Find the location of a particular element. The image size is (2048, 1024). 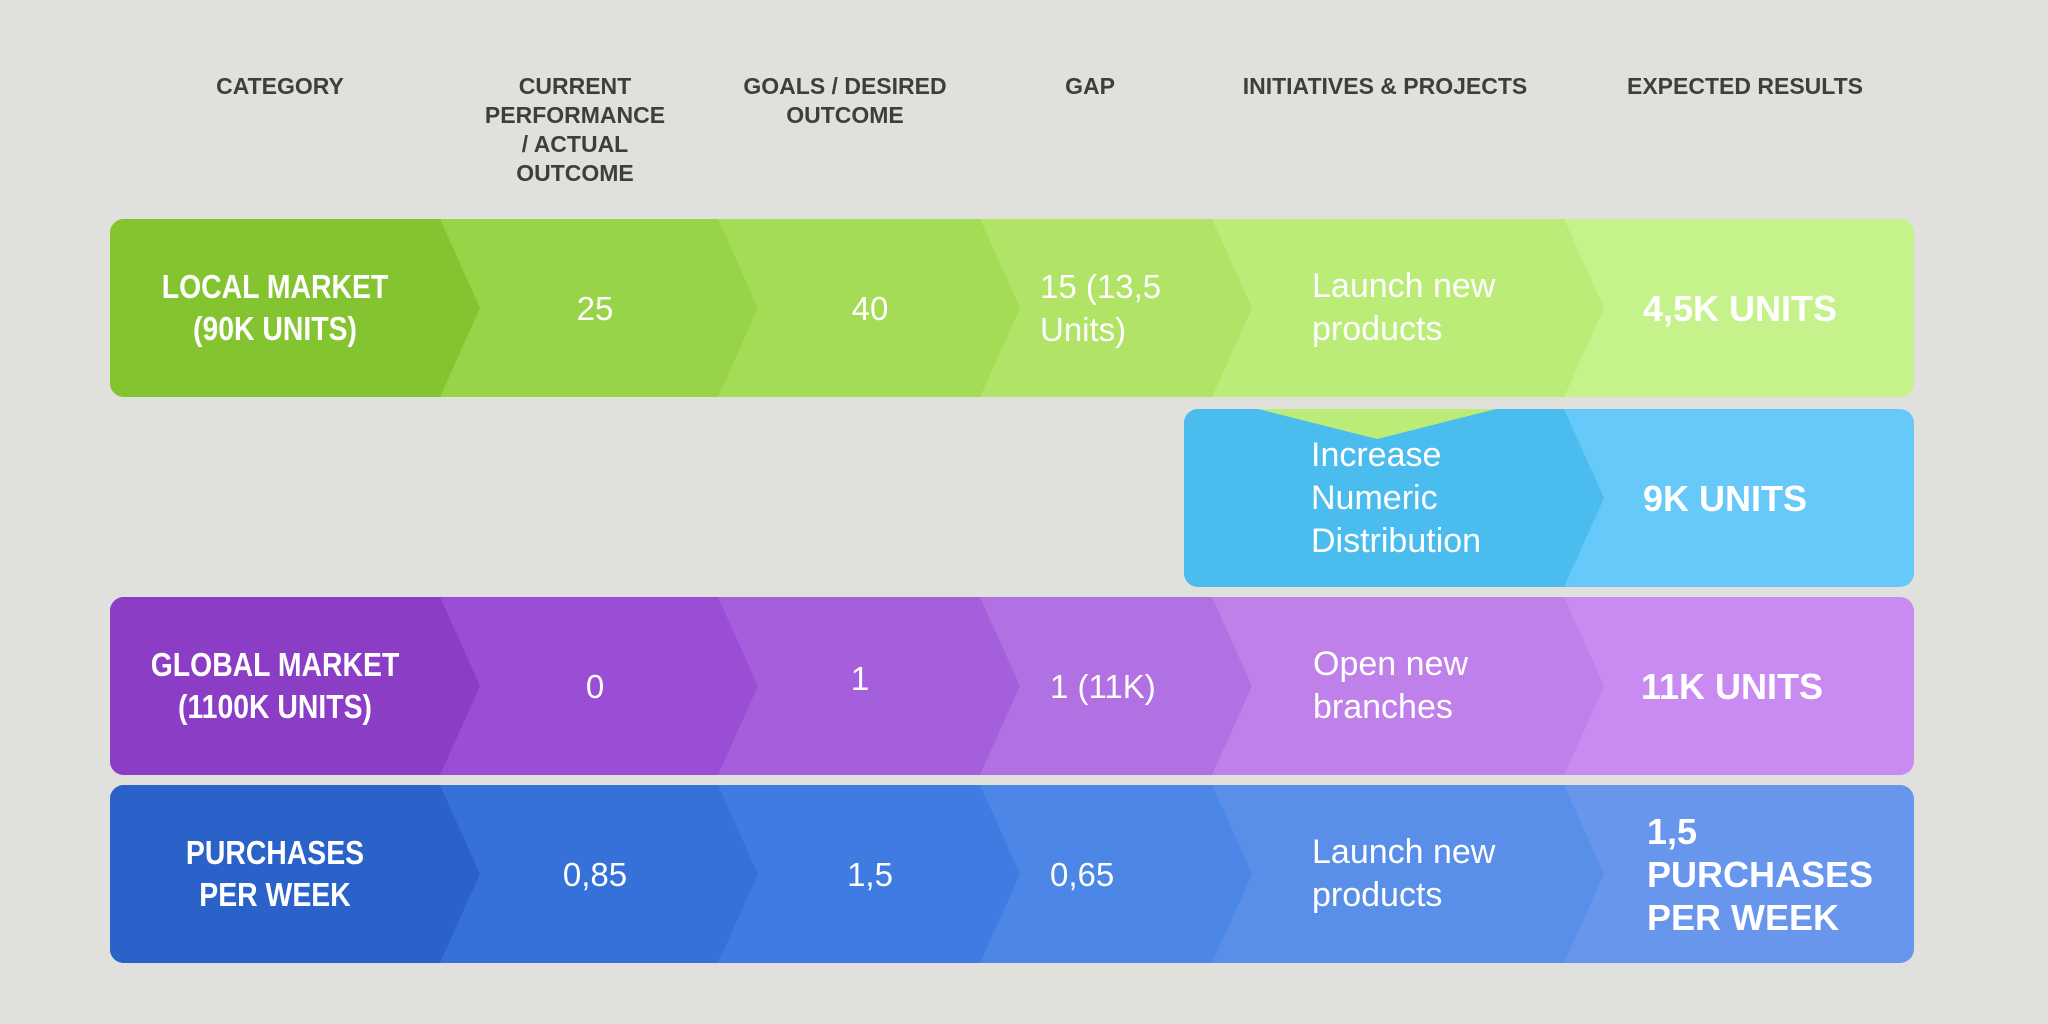

result-cell: 4,5K UNITS is located at coordinates (1778, 308).